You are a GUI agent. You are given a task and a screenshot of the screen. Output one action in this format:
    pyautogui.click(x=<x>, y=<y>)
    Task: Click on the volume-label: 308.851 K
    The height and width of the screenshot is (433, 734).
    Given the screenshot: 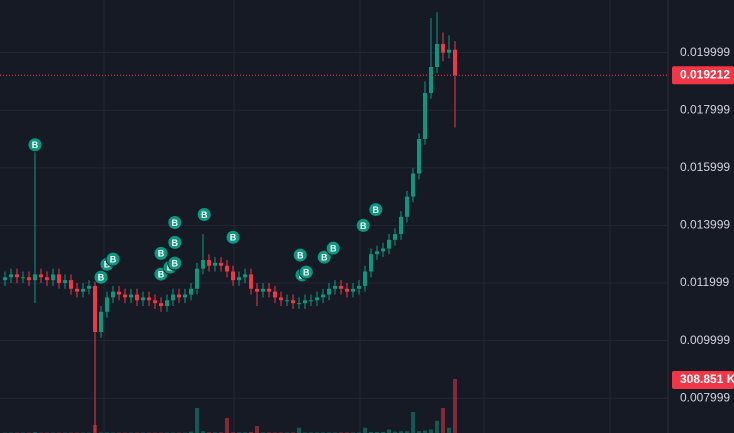 What is the action you would take?
    pyautogui.click(x=707, y=379)
    